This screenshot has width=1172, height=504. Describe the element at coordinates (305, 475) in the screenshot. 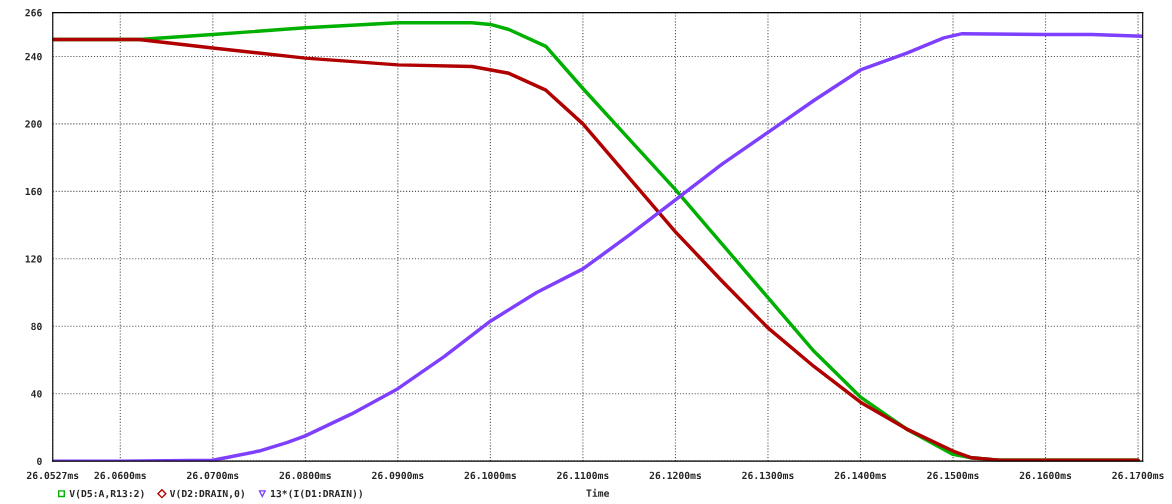

I see `x-tick-label: 26.0800ms` at that location.